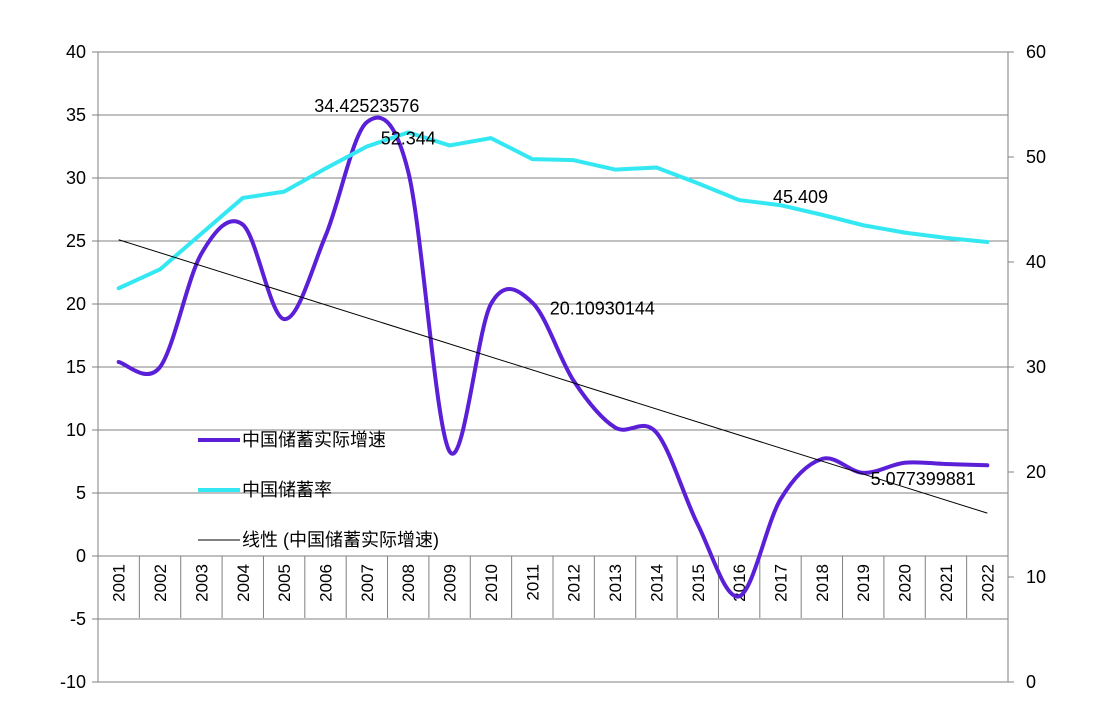  I want to click on y-left-tick-label: 15, so click(76, 367).